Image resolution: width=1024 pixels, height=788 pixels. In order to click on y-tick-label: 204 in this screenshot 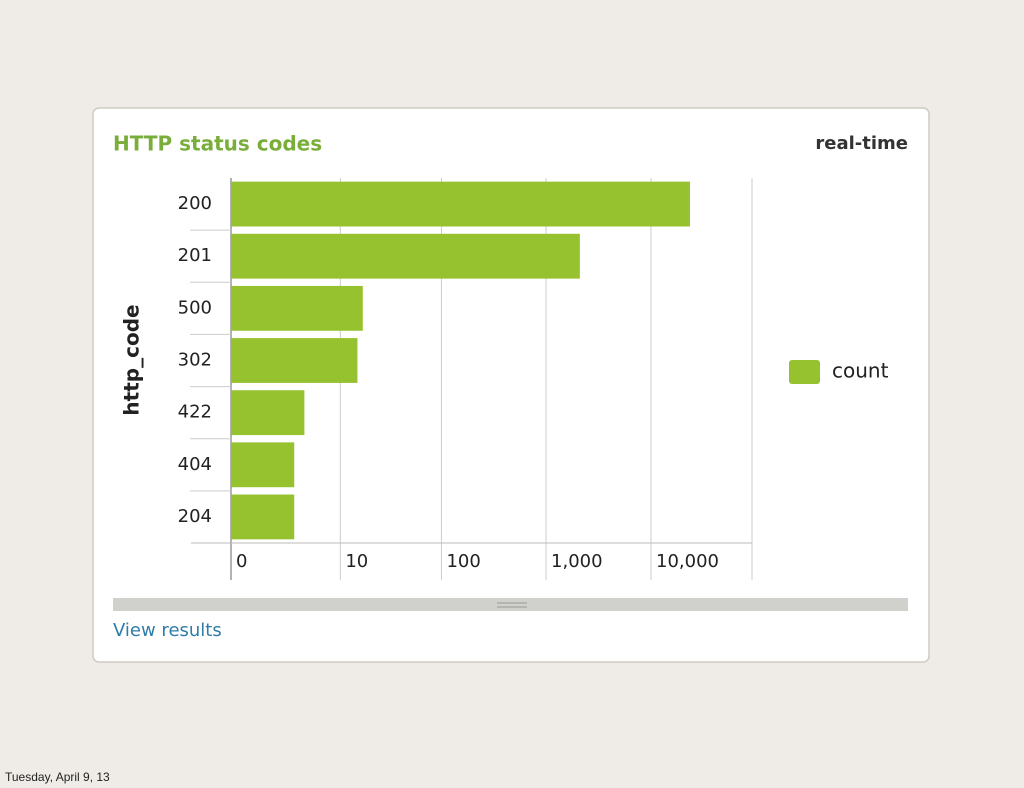, I will do `click(195, 516)`.